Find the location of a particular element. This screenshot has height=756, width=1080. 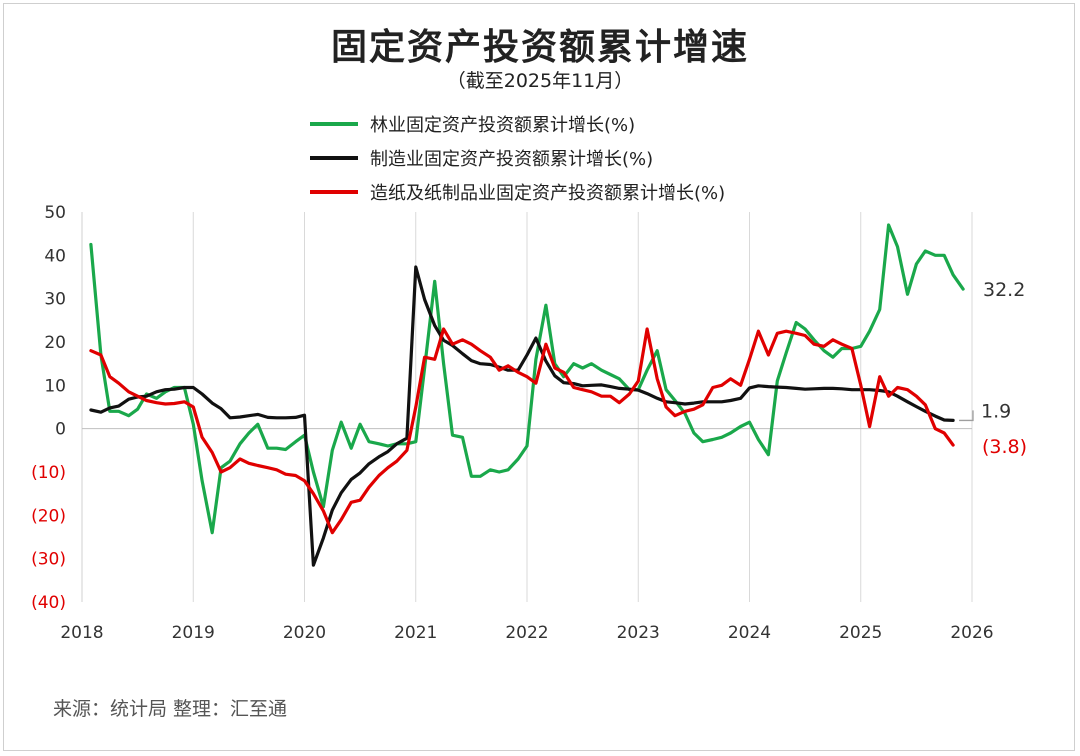

y-tick-label: (40) is located at coordinates (48, 603).